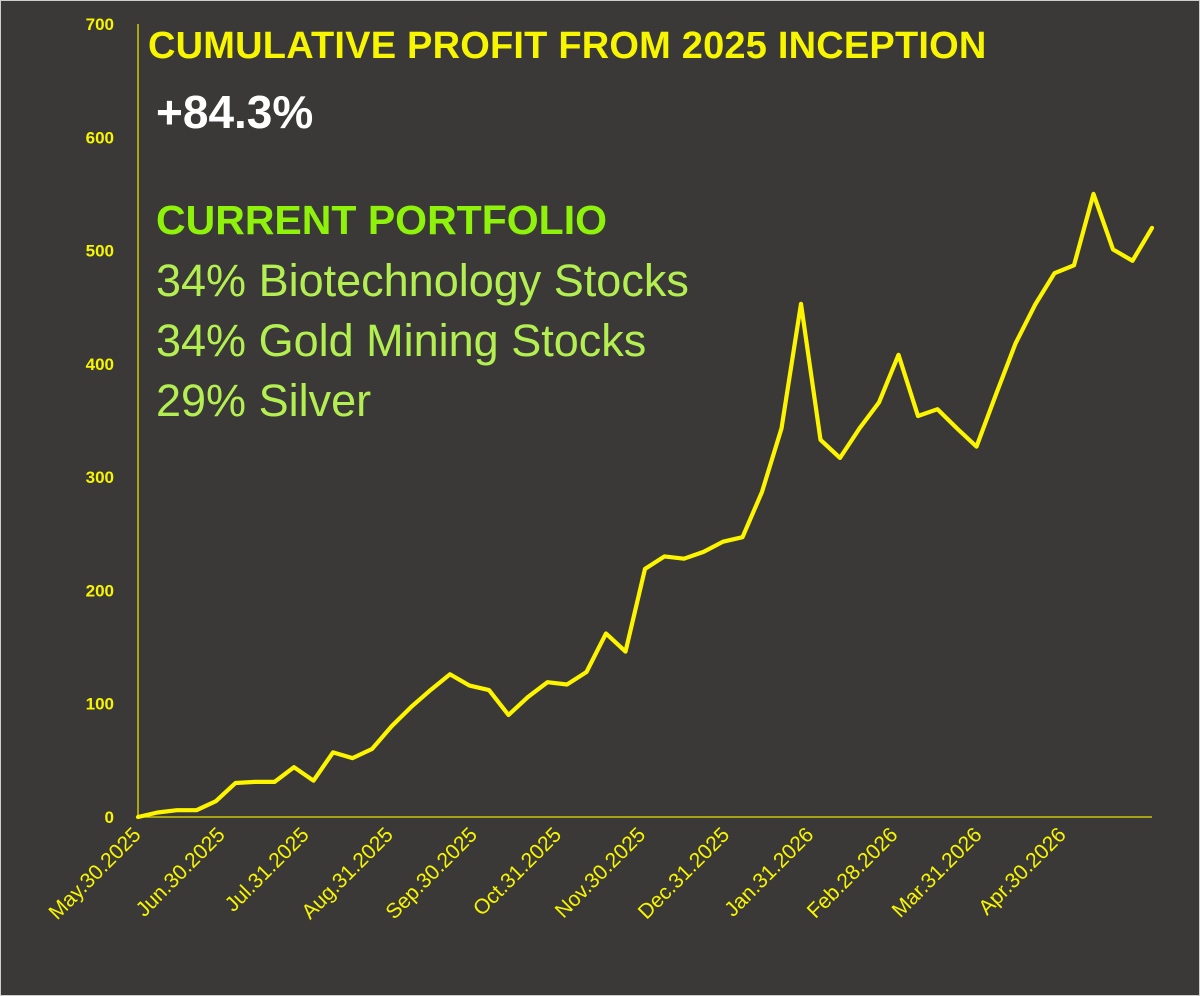  I want to click on x-tick-label: Feb.28.2026, so click(853, 873).